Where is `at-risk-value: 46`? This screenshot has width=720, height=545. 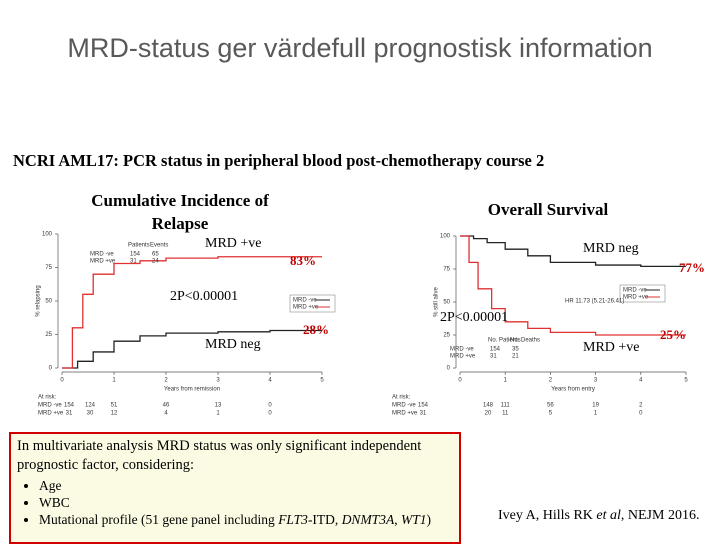 at-risk-value: 46 is located at coordinates (166, 406).